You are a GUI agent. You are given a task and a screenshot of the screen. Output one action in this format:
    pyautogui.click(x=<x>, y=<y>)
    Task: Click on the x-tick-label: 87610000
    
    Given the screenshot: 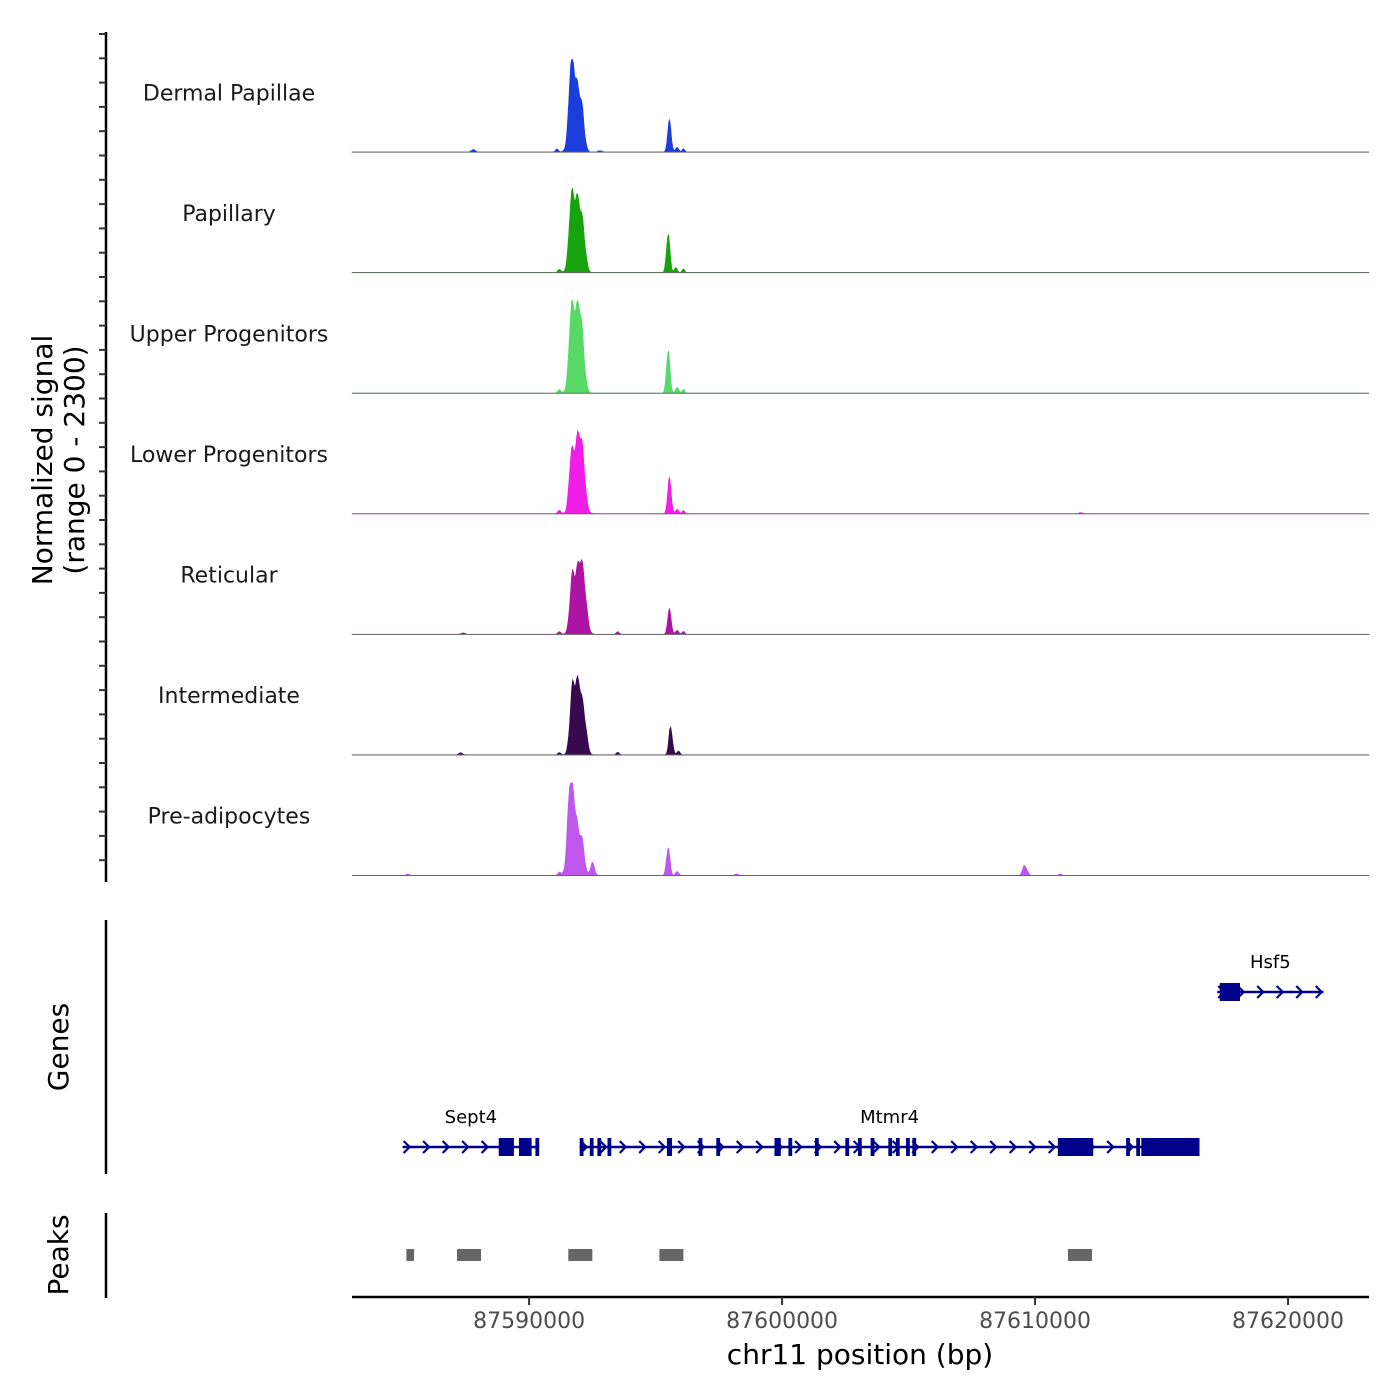 What is the action you would take?
    pyautogui.click(x=1035, y=1321)
    